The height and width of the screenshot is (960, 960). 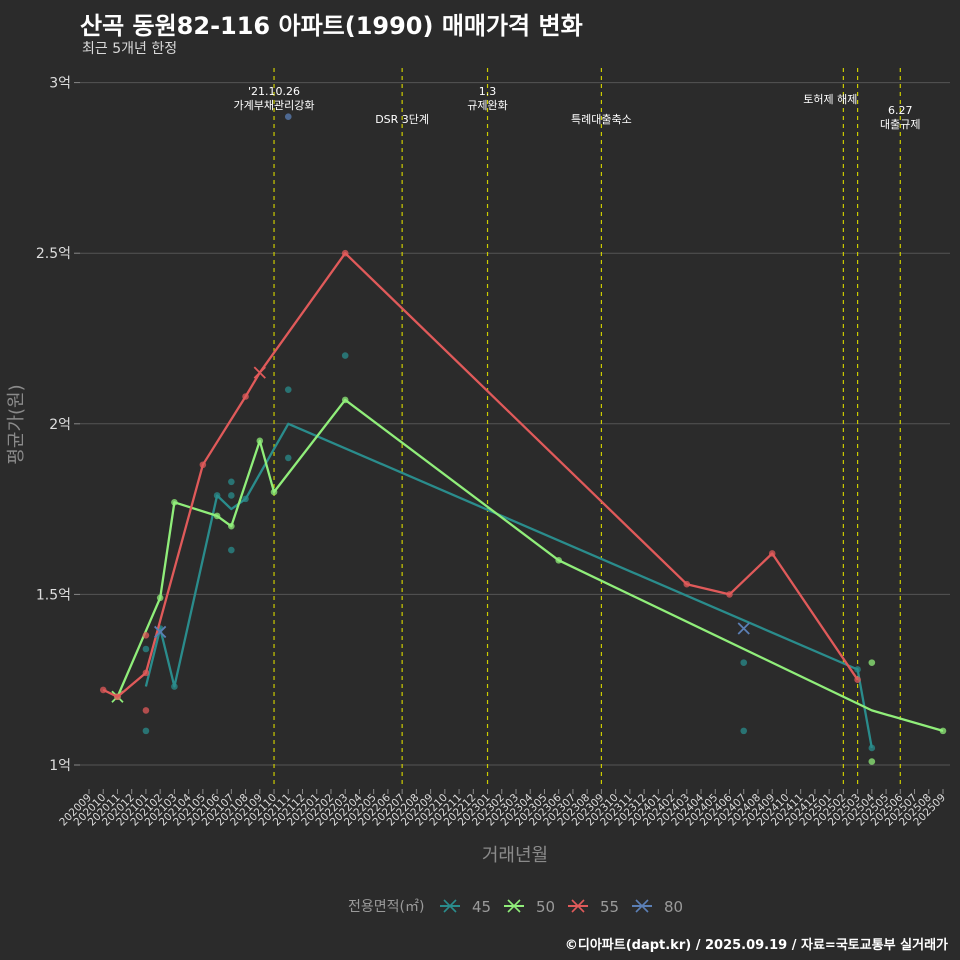 I want to click on y-tick-label: 1억, so click(x=60, y=766).